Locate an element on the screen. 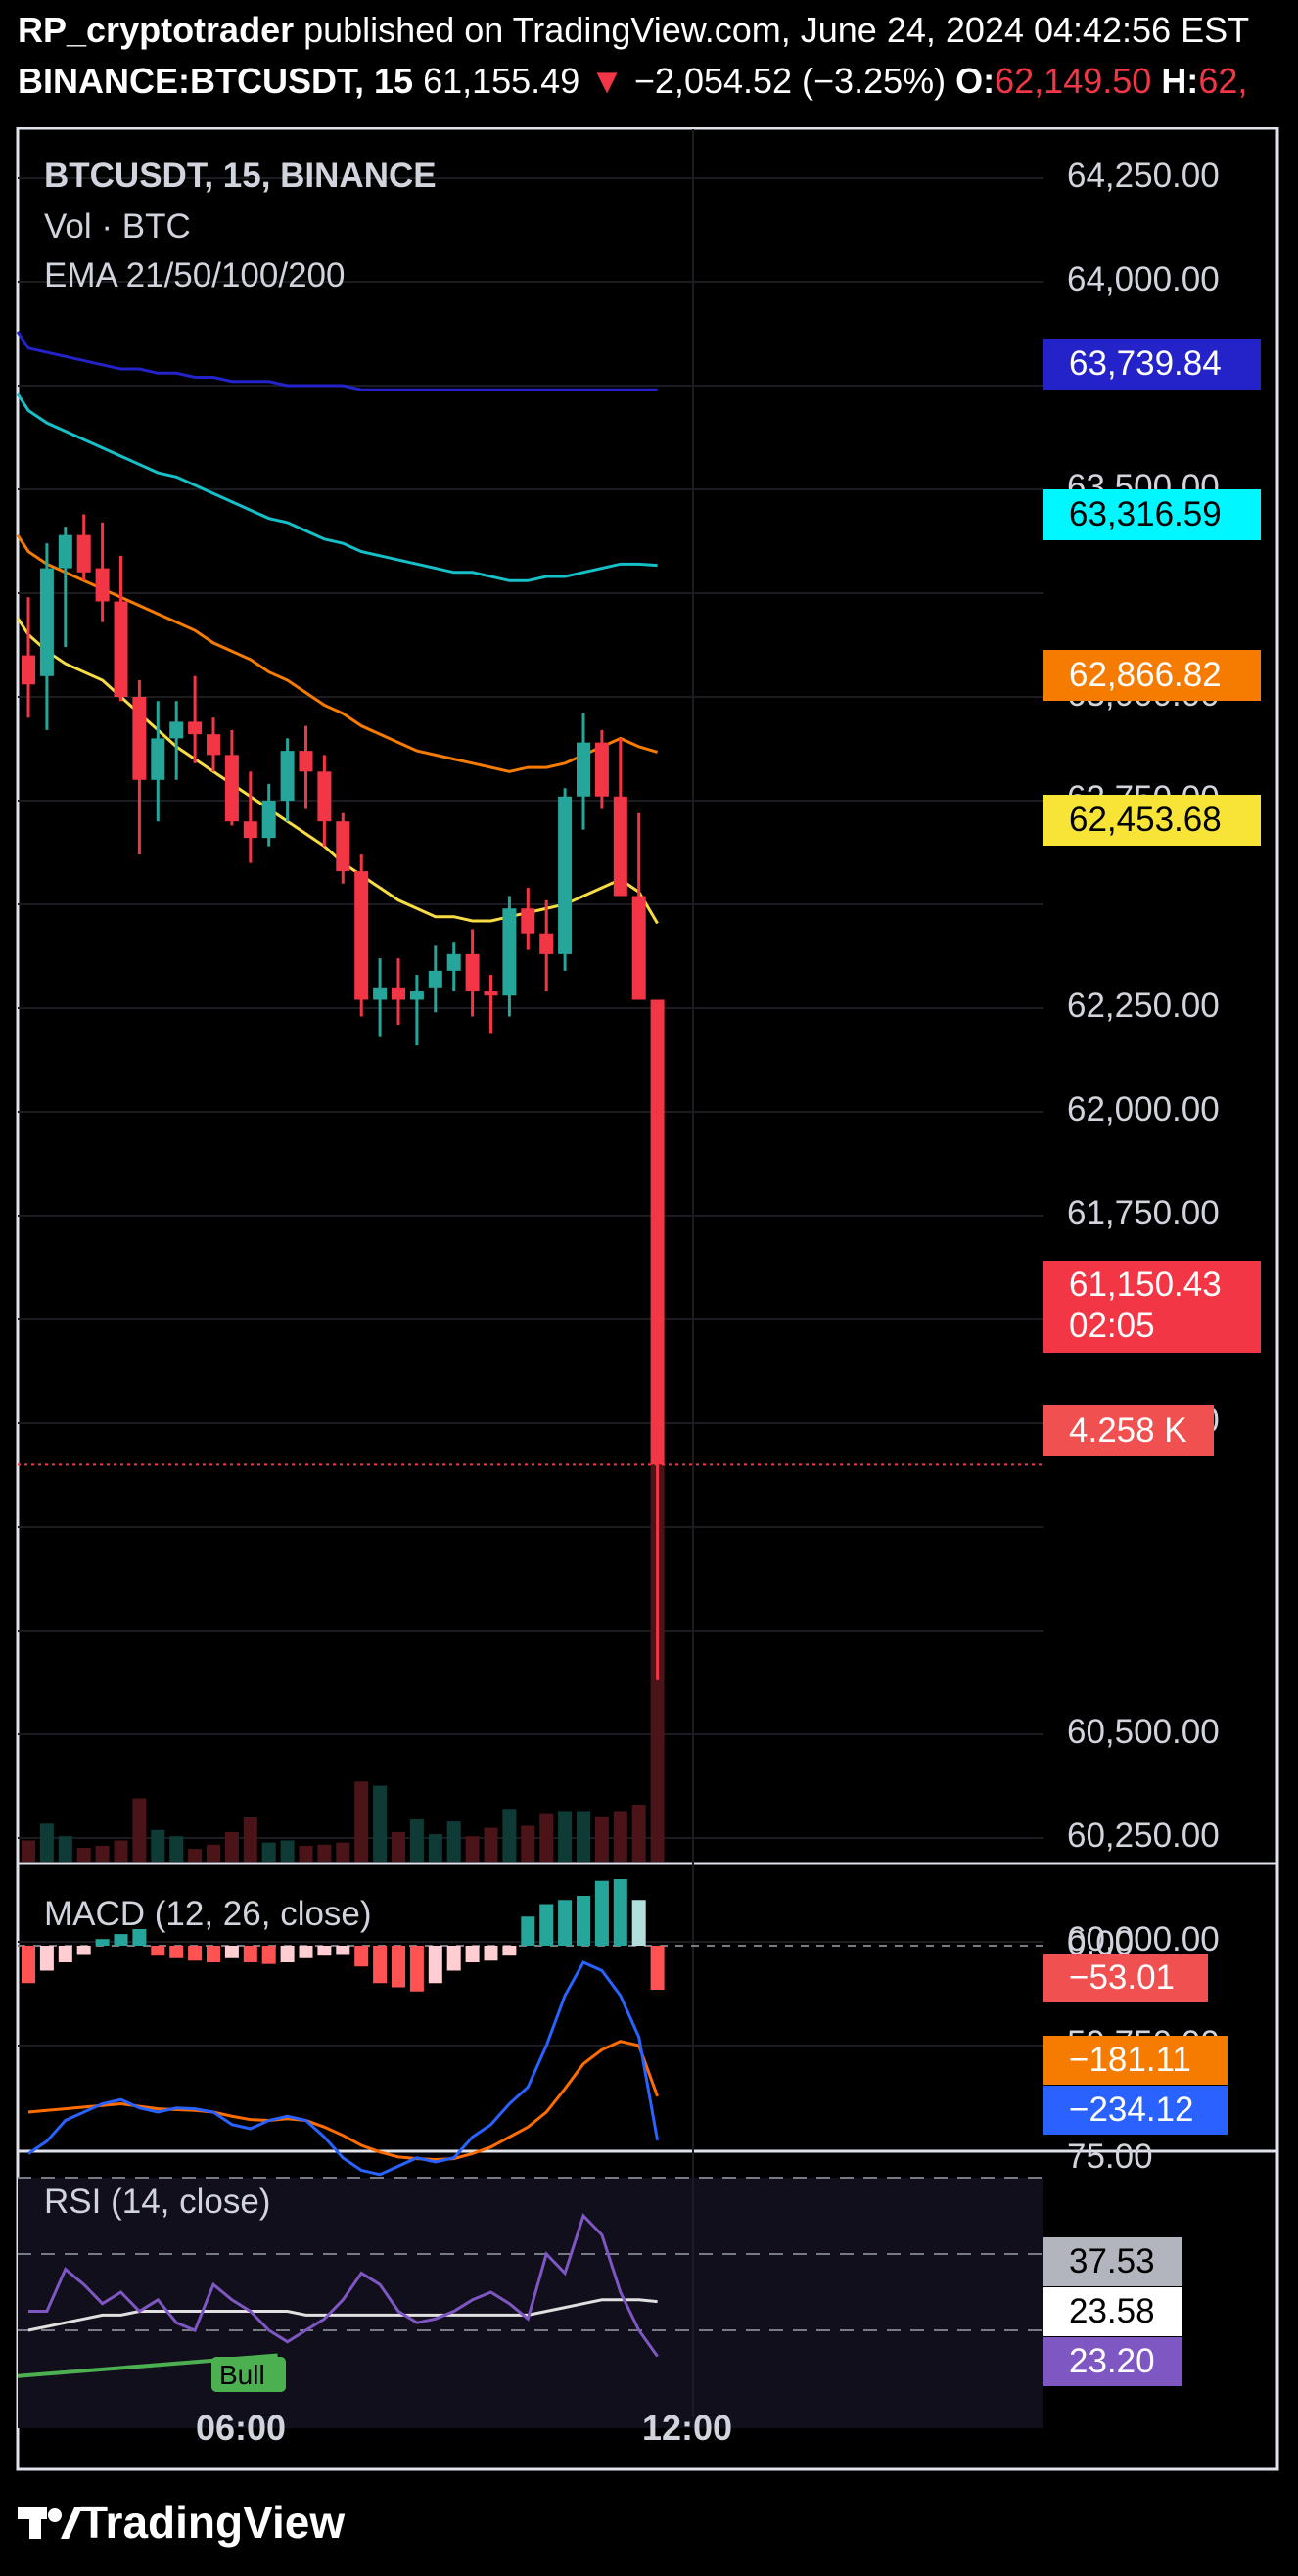  macd-hist-tag: −53.01 is located at coordinates (1125, 1978).